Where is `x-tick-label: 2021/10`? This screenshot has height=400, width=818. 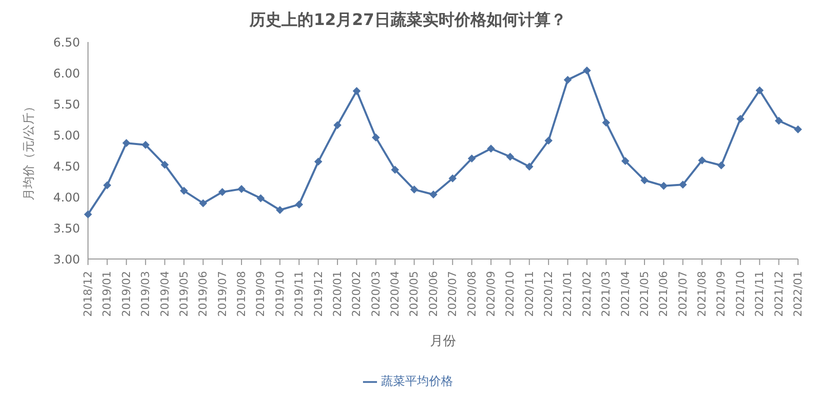
x-tick-label: 2021/10 is located at coordinates (740, 294).